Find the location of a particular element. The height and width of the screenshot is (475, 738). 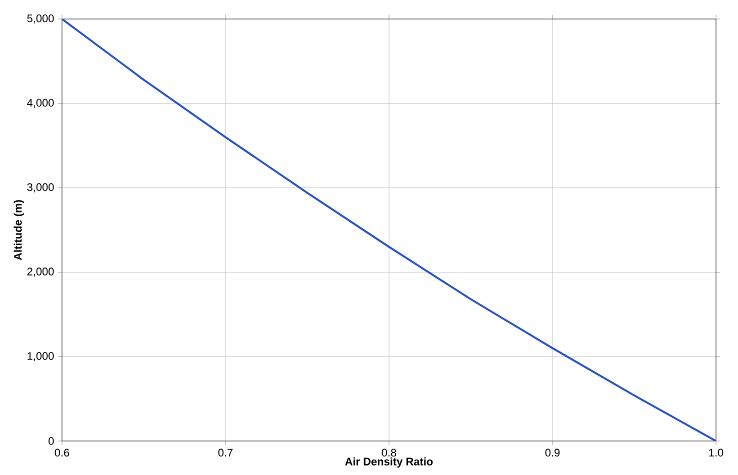

y-tick-label: 0 is located at coordinates (51, 441).